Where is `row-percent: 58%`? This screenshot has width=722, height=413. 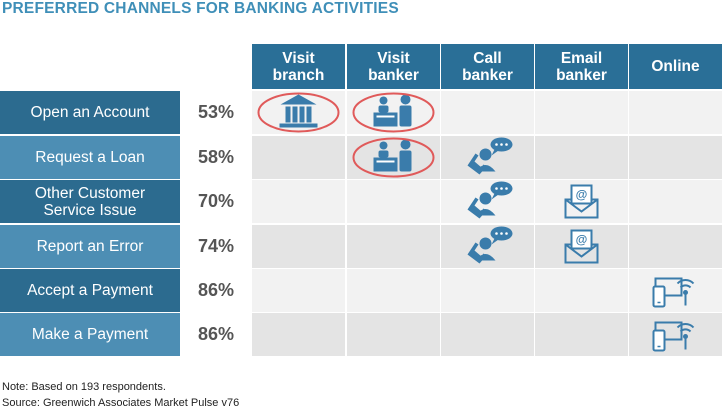
row-percent: 58% is located at coordinates (216, 157).